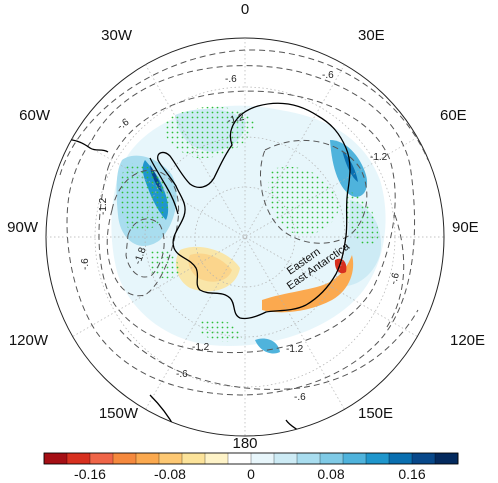  I want to click on colorbar-boxes, so click(251, 458).